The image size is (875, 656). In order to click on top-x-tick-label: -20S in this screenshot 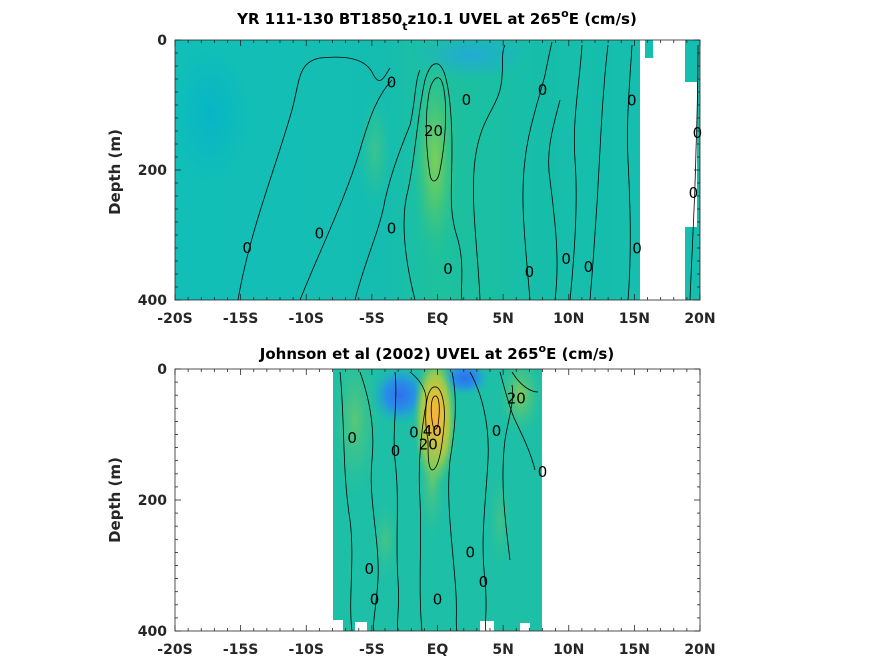, I will do `click(174, 319)`.